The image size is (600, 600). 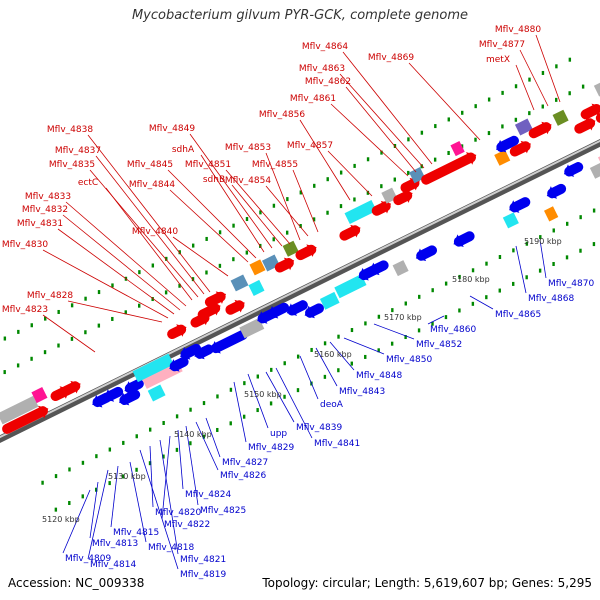 I want to click on kbp-label: 5160 kbp, so click(x=333, y=354).